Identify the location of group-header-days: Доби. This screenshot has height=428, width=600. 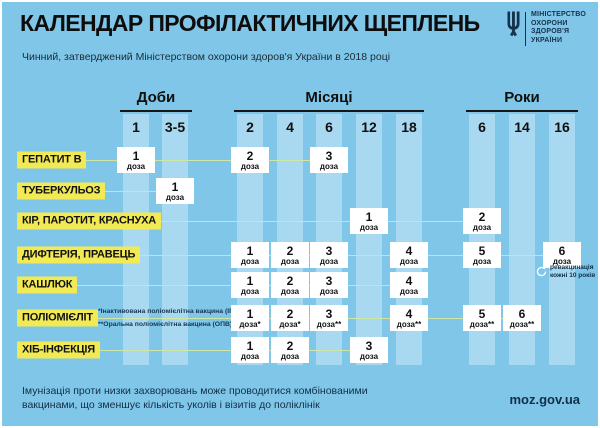
(156, 97).